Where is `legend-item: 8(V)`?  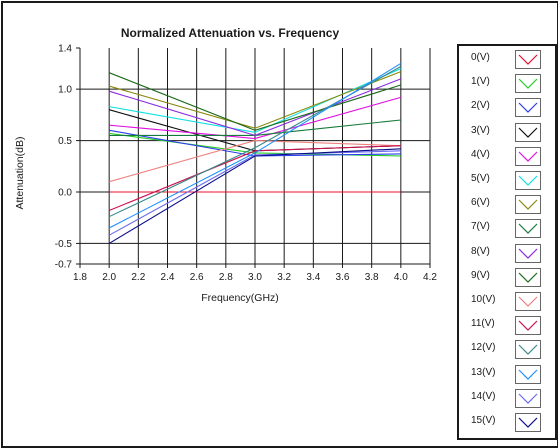
legend-item: 8(V) is located at coordinates (507, 254).